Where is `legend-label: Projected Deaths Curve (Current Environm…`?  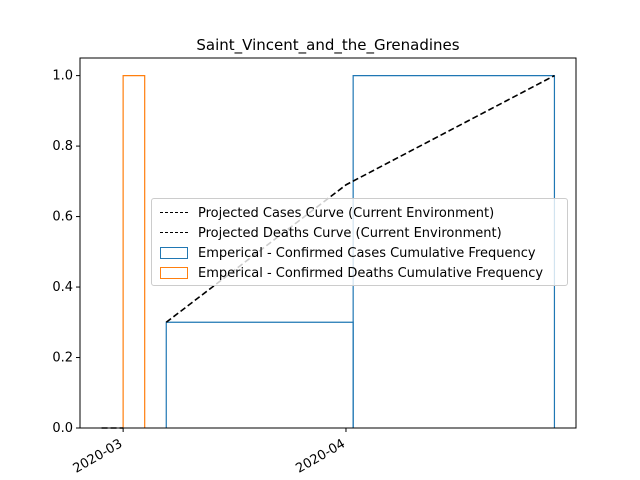 legend-label: Projected Deaths Curve (Current Environm… is located at coordinates (350, 233).